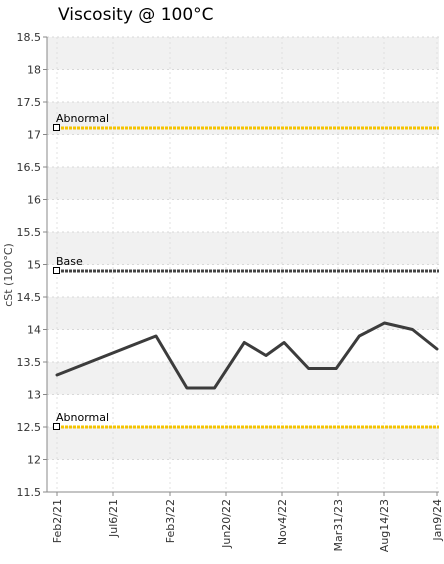 The image size is (444, 564). I want to click on y-tick-label: 17, so click(34, 135).